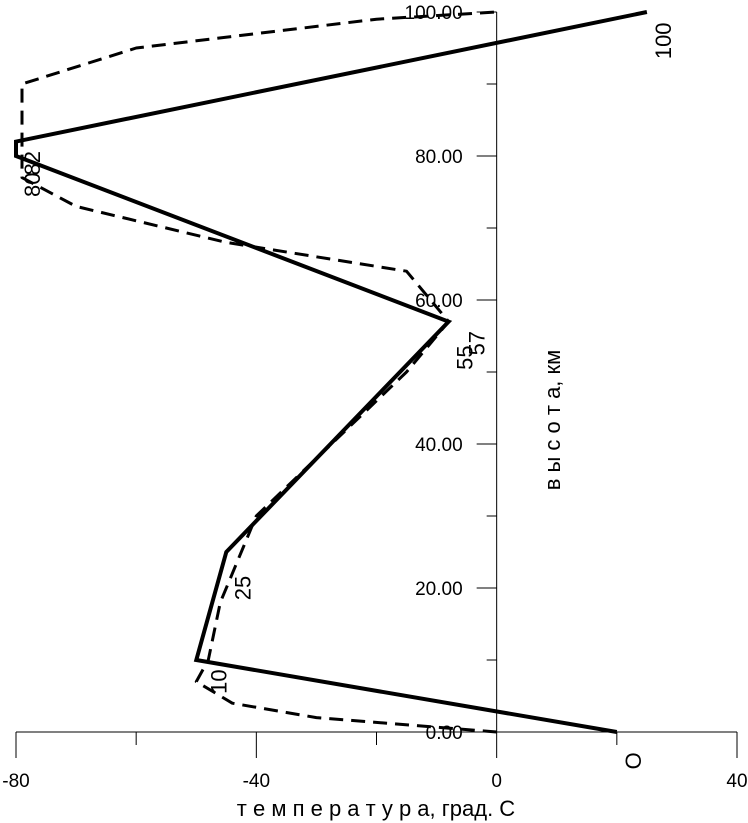  I want to click on point-label: 25, so click(242, 588).